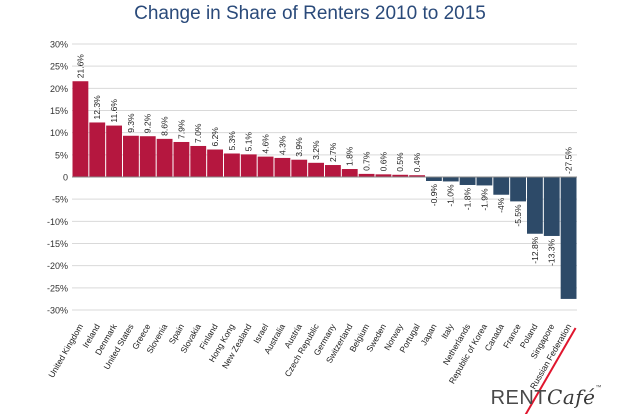  Describe the element at coordinates (181, 129) in the screenshot. I see `data-label: 7.9%` at that location.